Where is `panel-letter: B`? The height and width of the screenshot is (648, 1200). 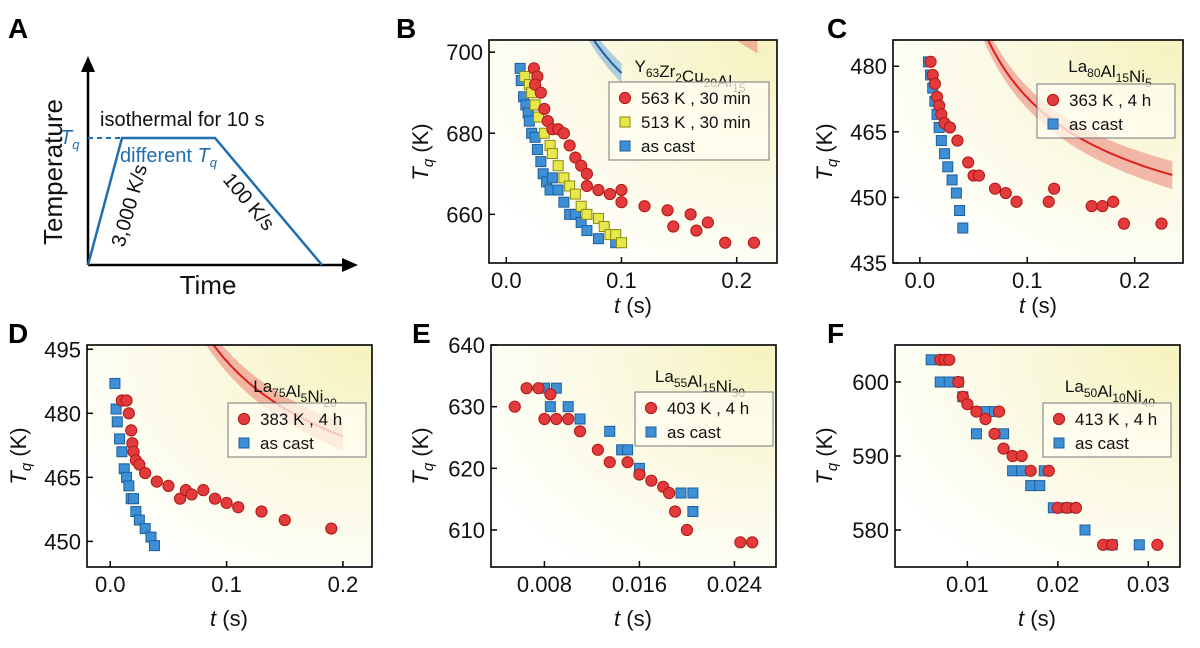
panel-letter: B is located at coordinates (406, 28).